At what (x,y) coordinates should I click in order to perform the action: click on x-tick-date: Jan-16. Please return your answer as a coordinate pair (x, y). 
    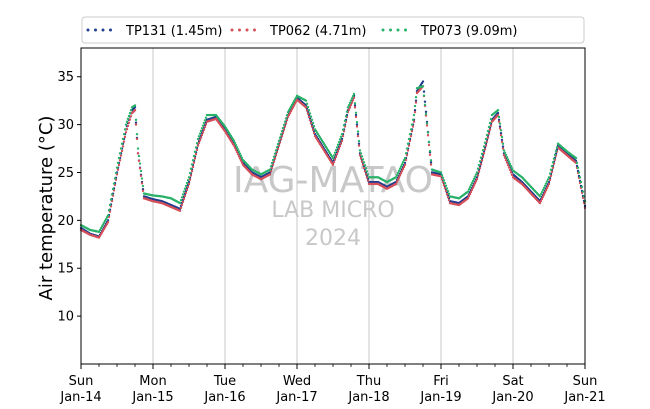
    Looking at the image, I should click on (224, 397).